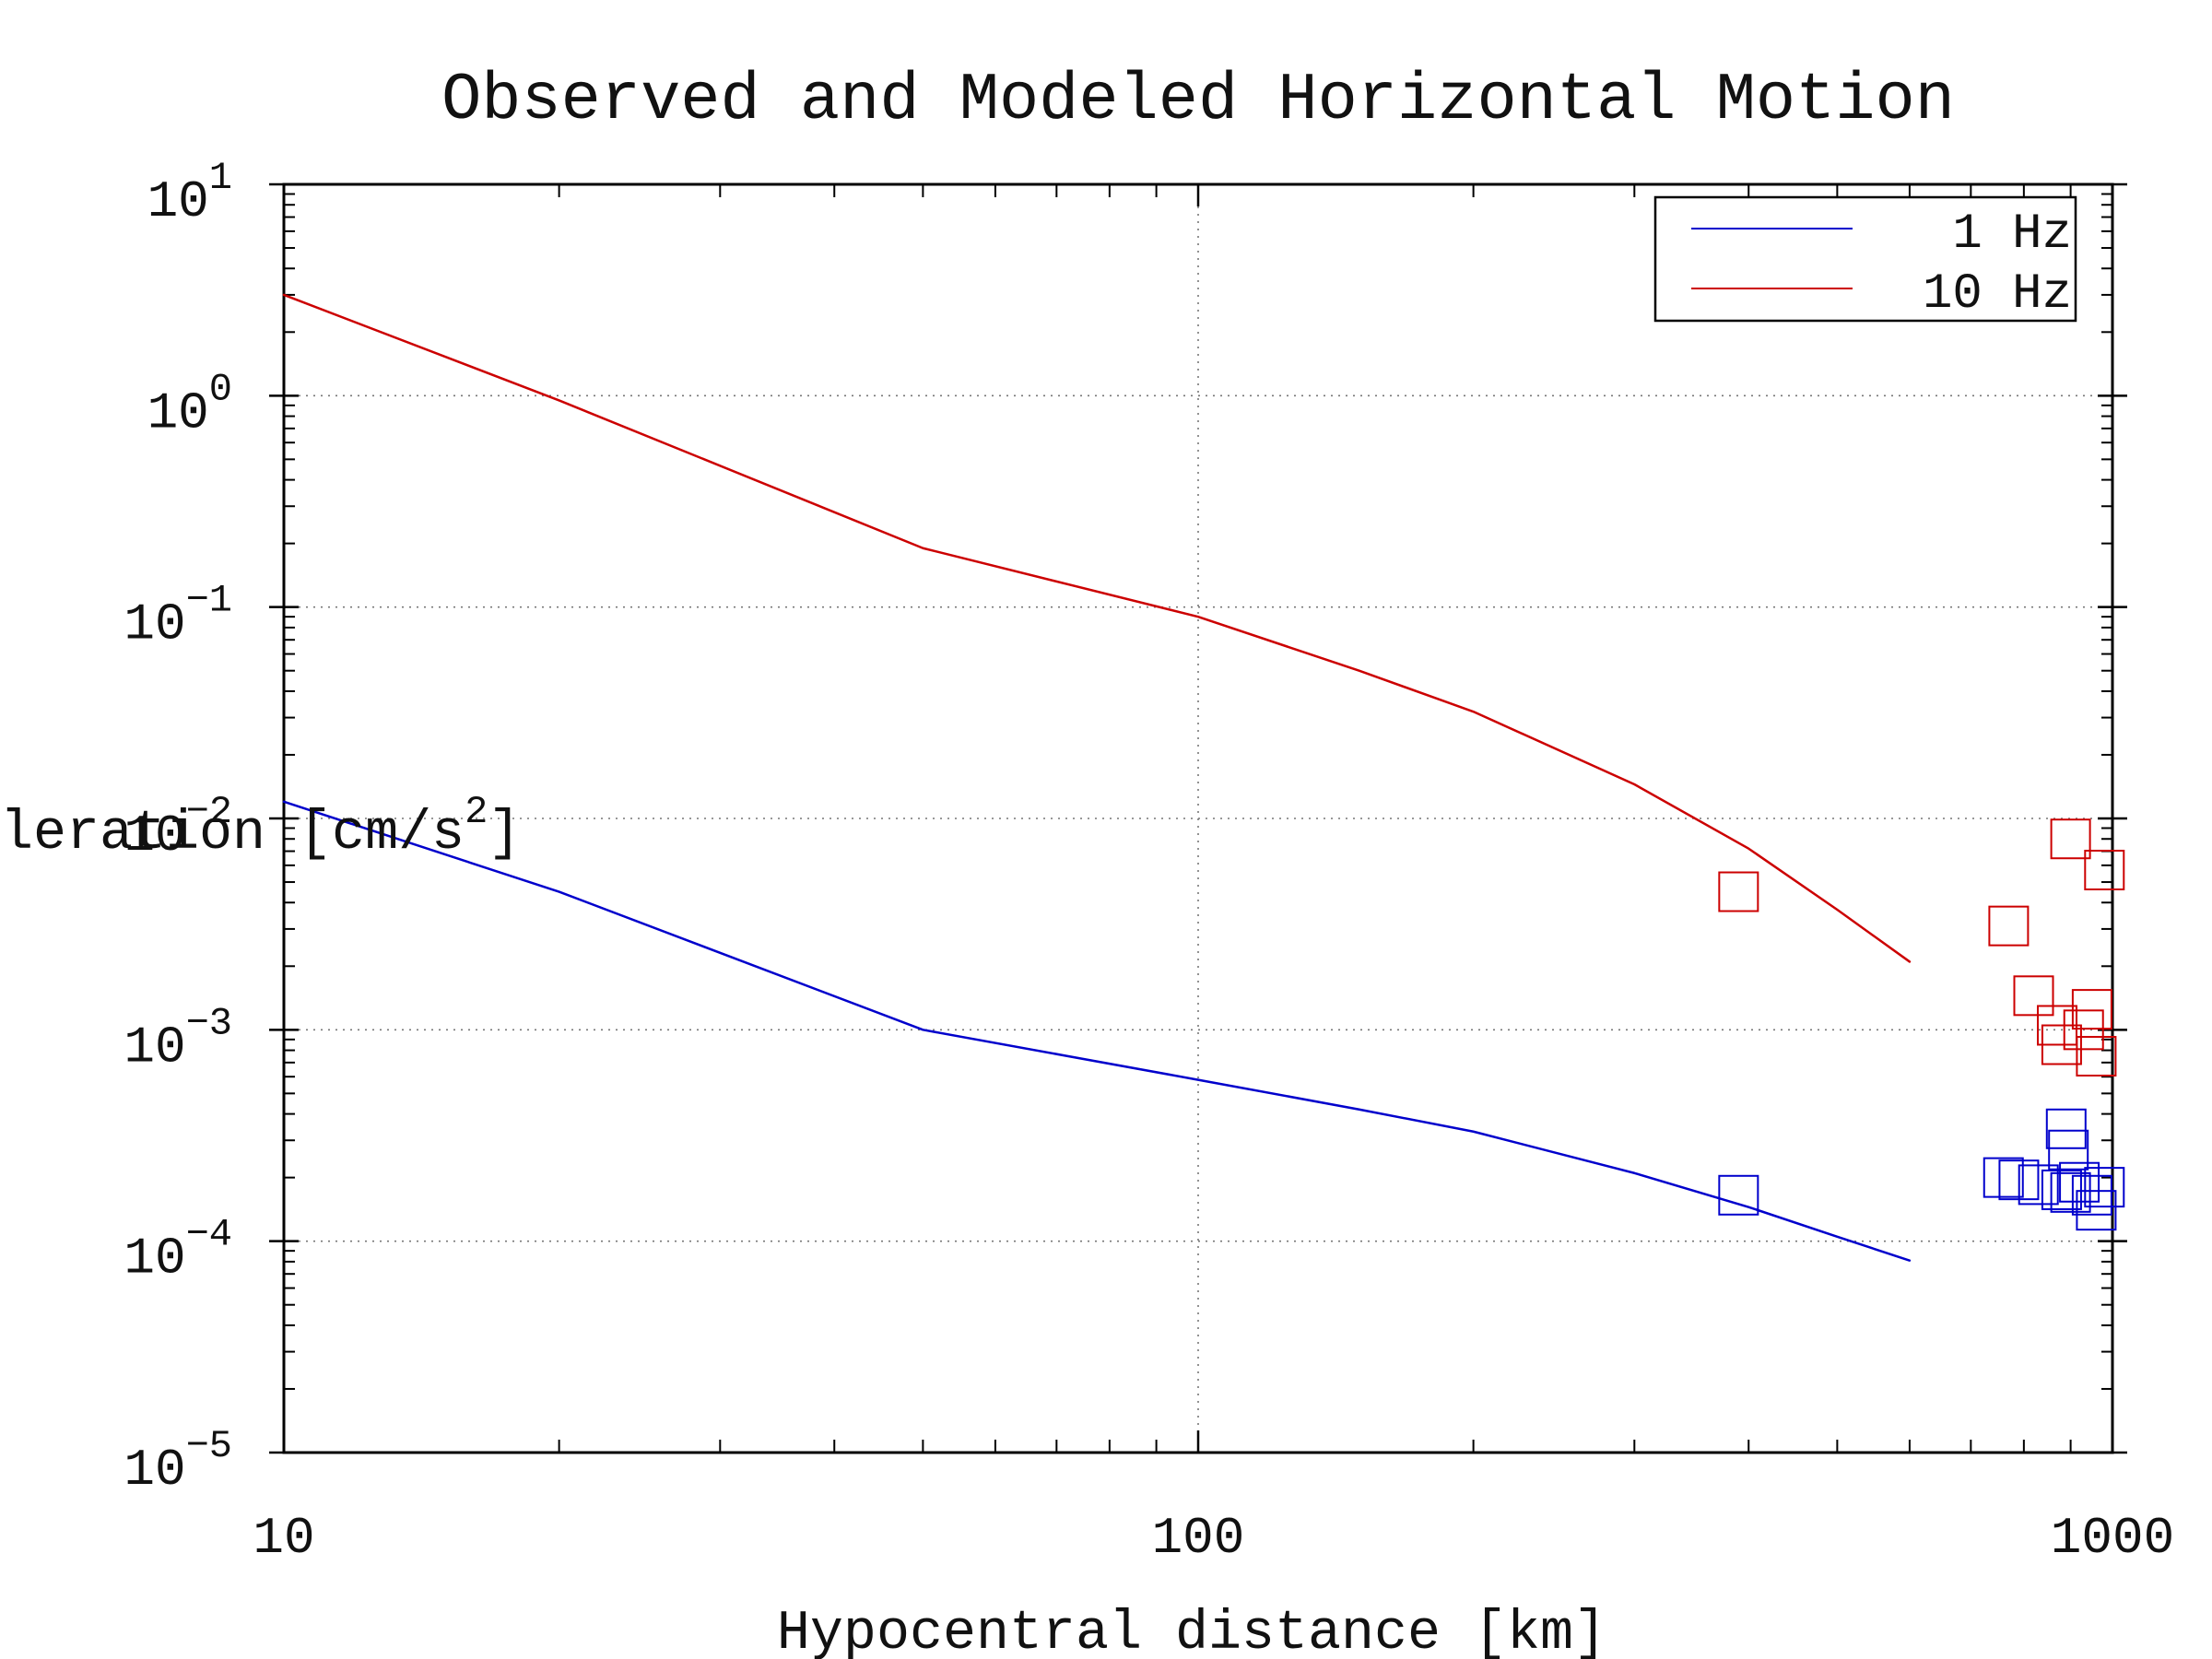  Describe the element at coordinates (209, 1023) in the screenshot. I see `y-tick-exponent: −3` at that location.